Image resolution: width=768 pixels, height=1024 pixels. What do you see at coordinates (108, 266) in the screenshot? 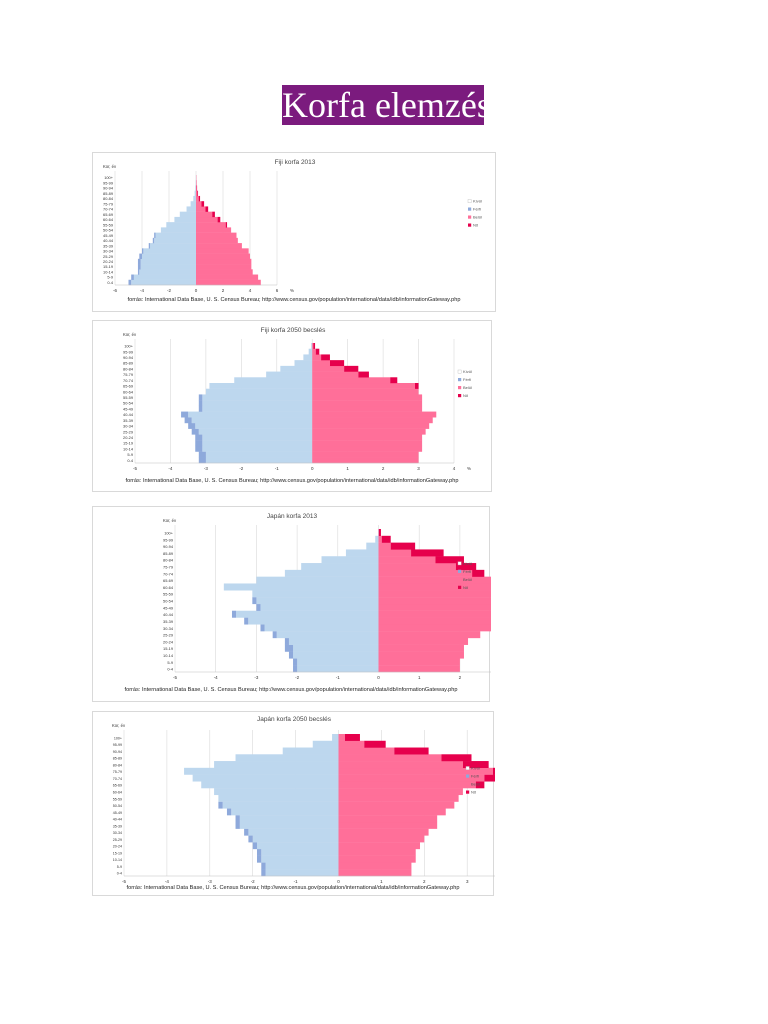
I see `age-tick-label: 15-19` at bounding box center [108, 266].